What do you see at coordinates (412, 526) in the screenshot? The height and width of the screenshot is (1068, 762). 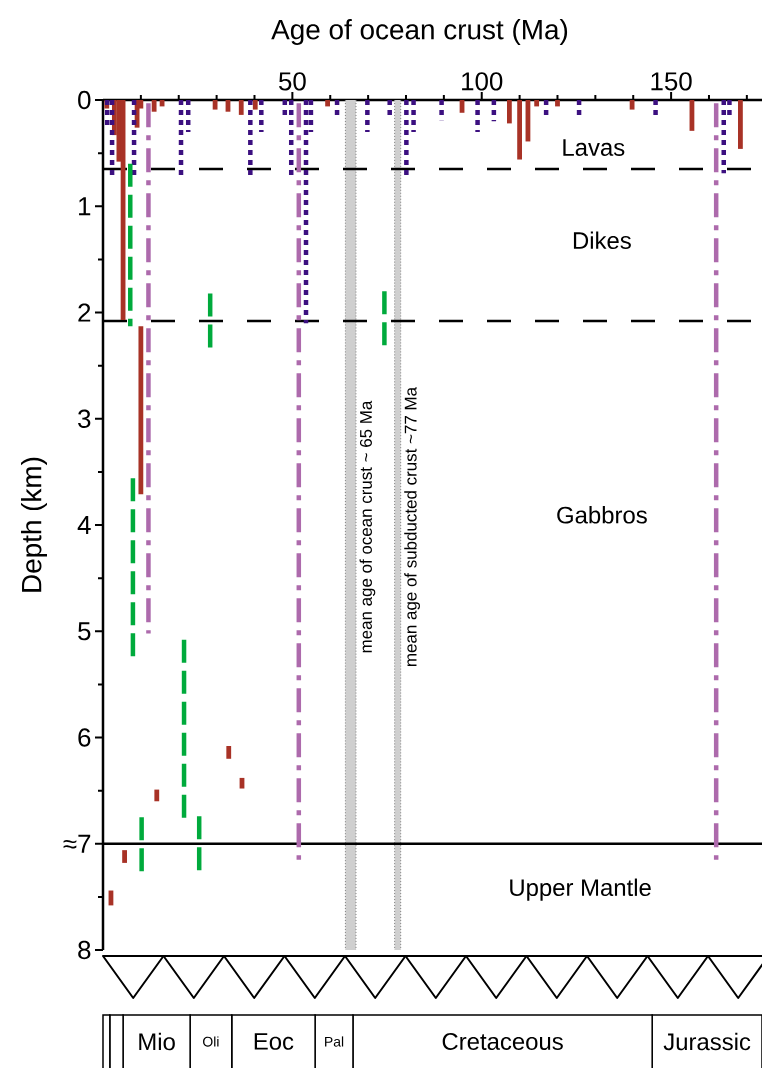 I see `band-label: mean age of subducted crust ~77 Ma` at bounding box center [412, 526].